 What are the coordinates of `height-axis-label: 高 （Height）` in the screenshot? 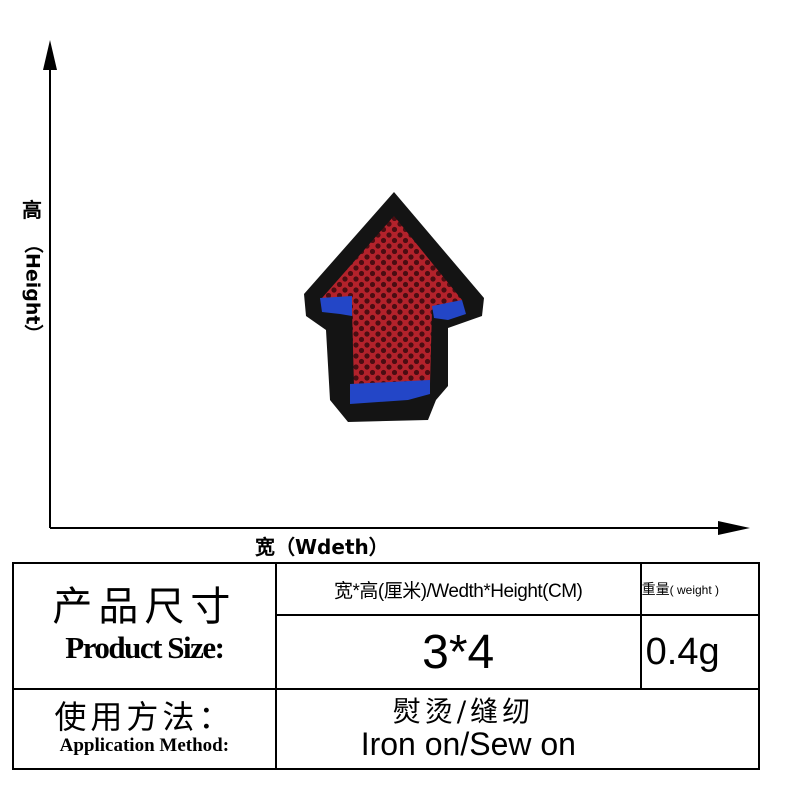 It's located at (32, 272).